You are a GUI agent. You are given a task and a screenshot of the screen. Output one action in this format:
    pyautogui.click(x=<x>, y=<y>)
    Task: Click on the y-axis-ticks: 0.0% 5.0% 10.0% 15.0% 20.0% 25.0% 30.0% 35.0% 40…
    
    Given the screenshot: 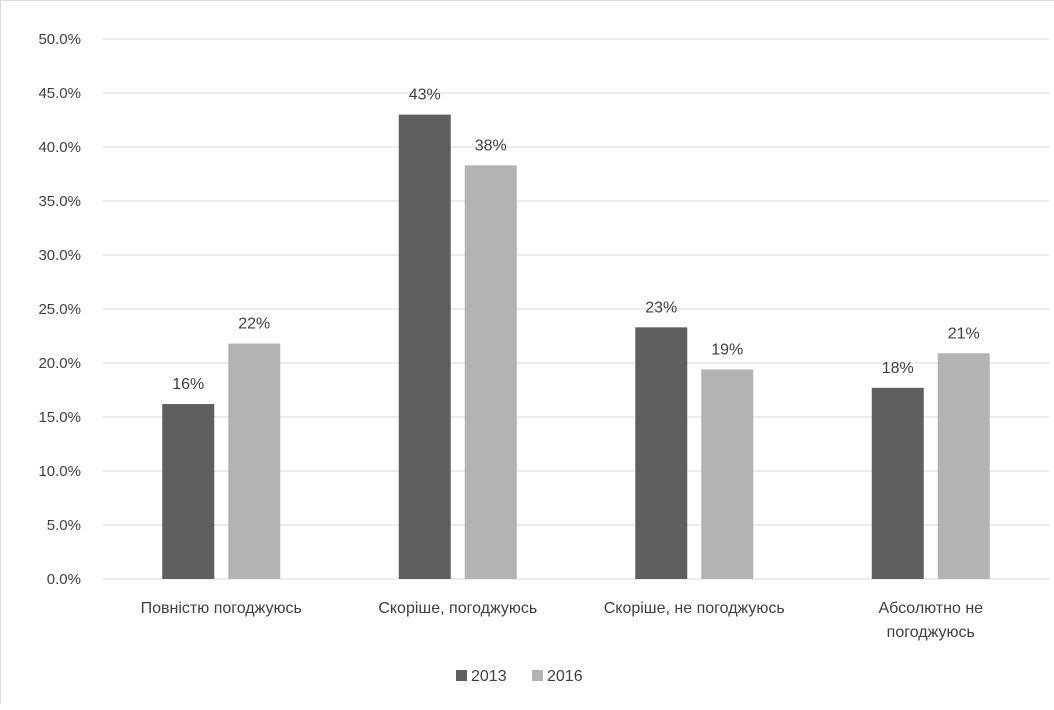 What is the action you would take?
    pyautogui.click(x=59, y=309)
    